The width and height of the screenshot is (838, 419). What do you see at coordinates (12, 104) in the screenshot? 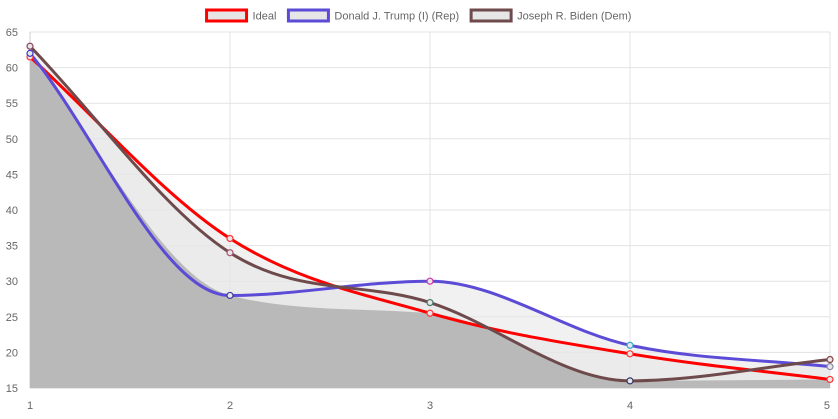
I see `y-tick-label: 55` at bounding box center [12, 104].